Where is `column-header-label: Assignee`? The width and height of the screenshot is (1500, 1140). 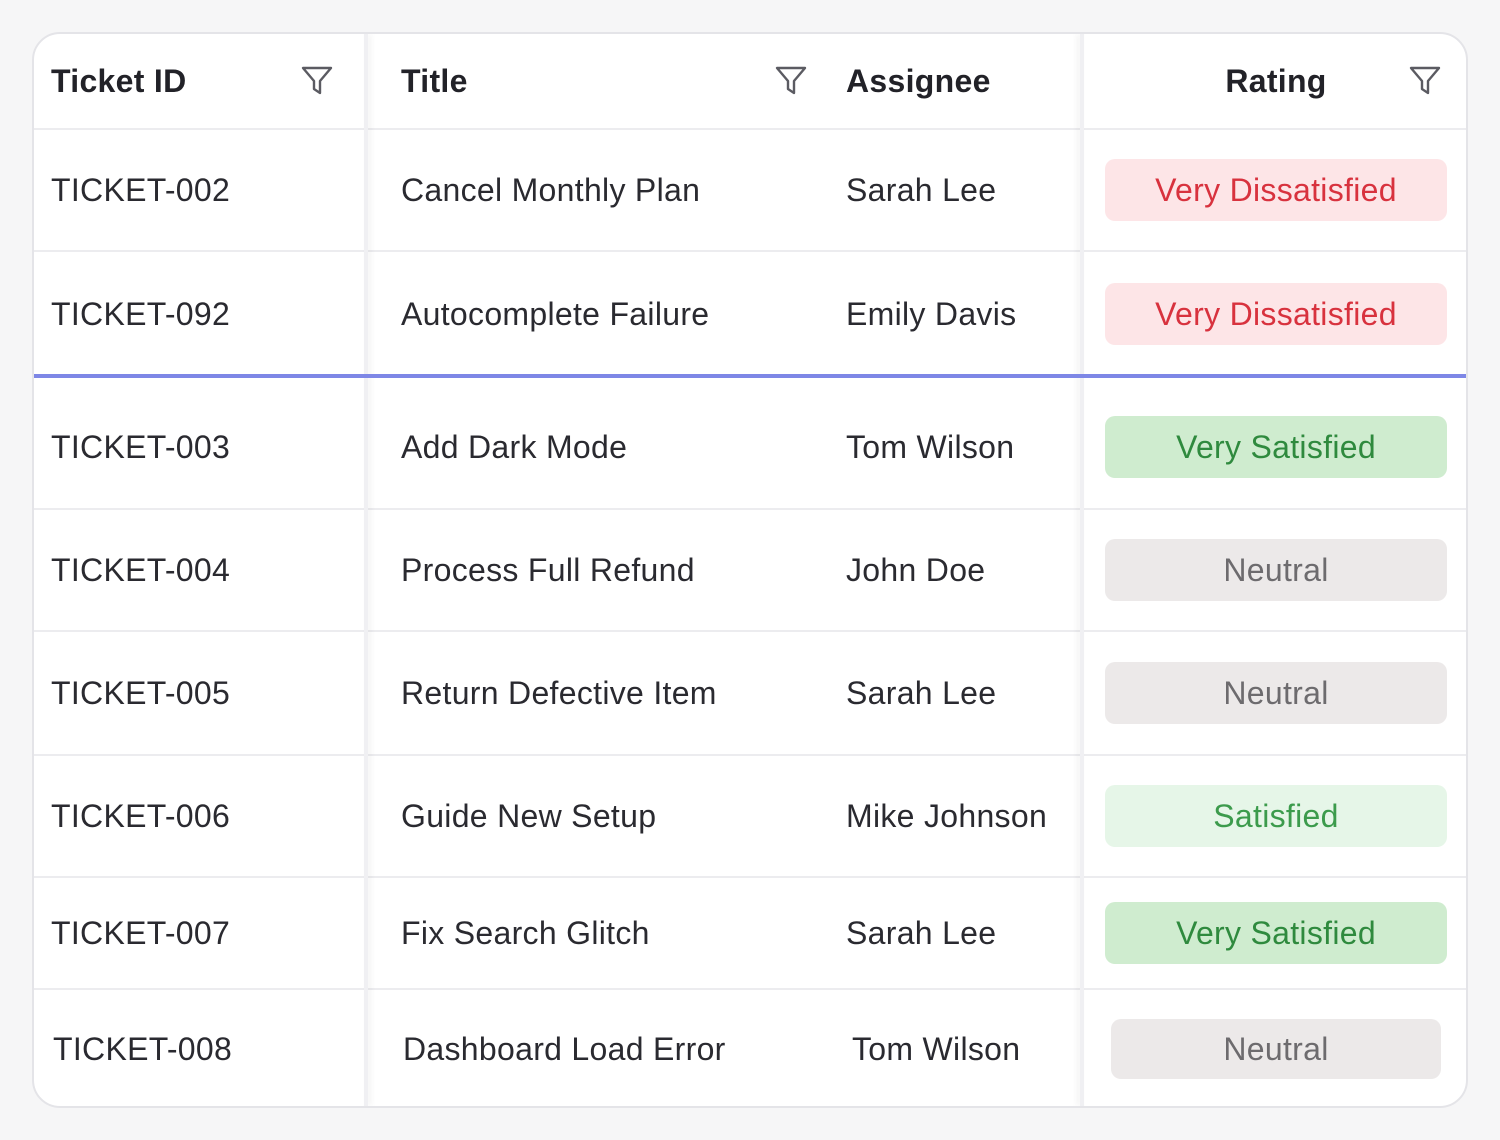
column-header-label: Assignee is located at coordinates (918, 80).